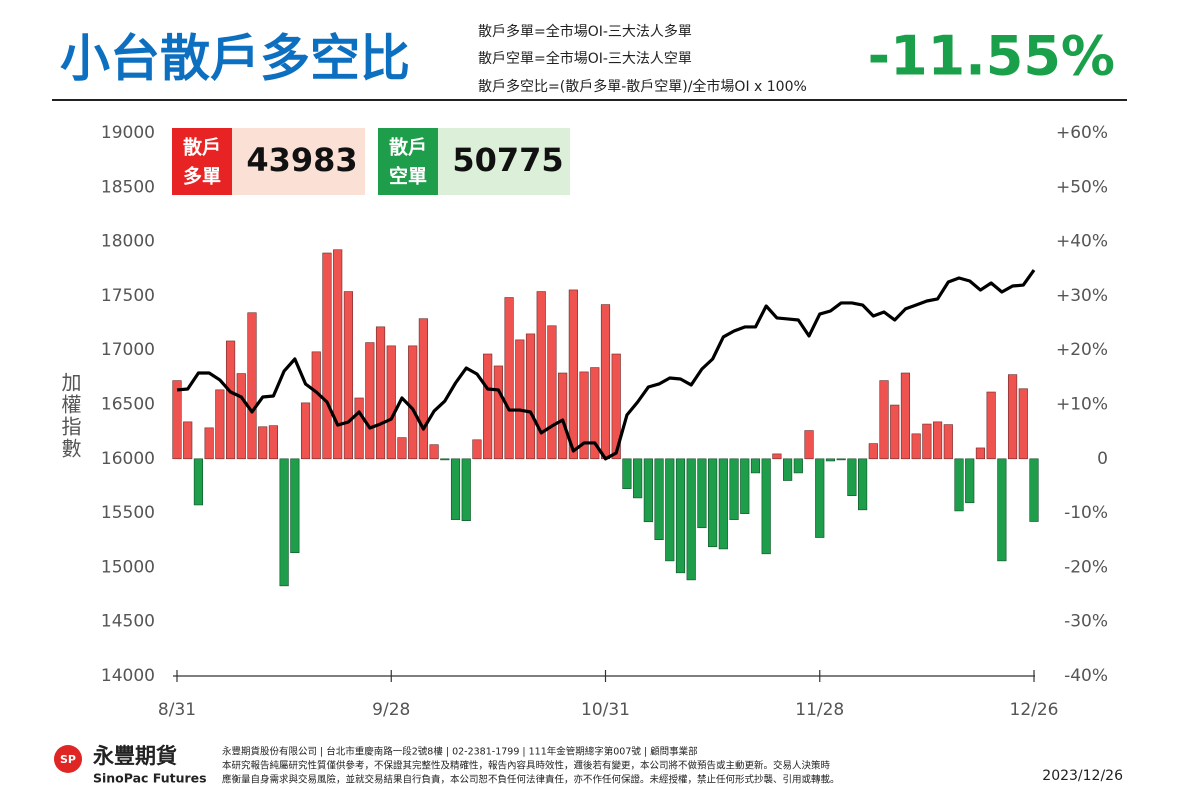  I want to click on y2-tick-label: +50%, so click(1082, 187).